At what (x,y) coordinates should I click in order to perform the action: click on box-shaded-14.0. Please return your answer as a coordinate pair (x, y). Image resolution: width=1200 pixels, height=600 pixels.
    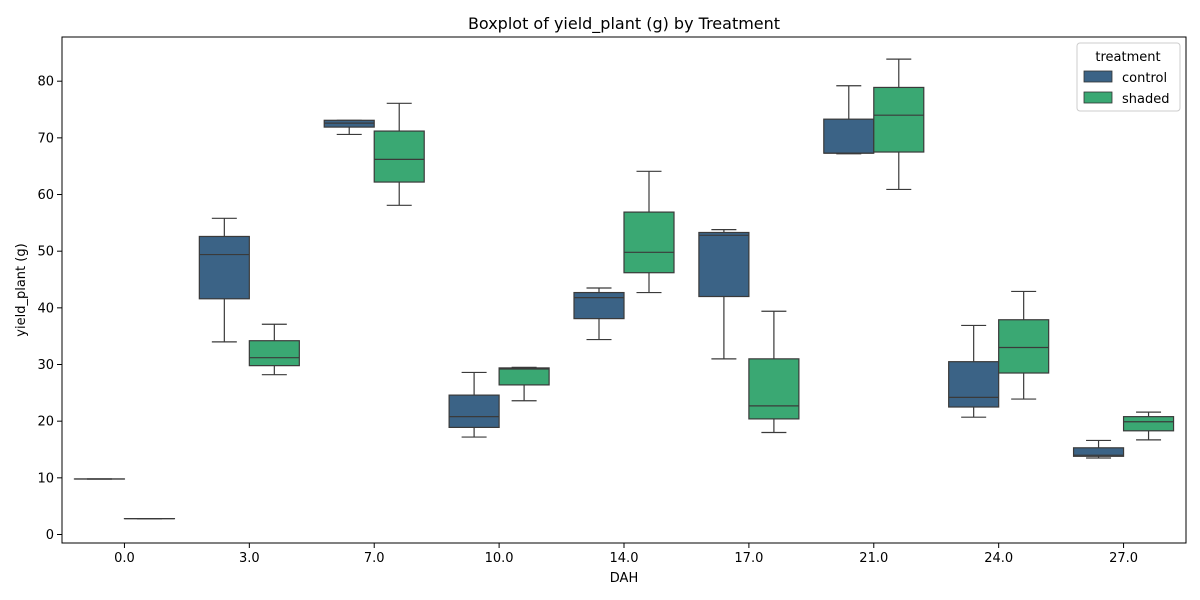
    Looking at the image, I should click on (649, 232).